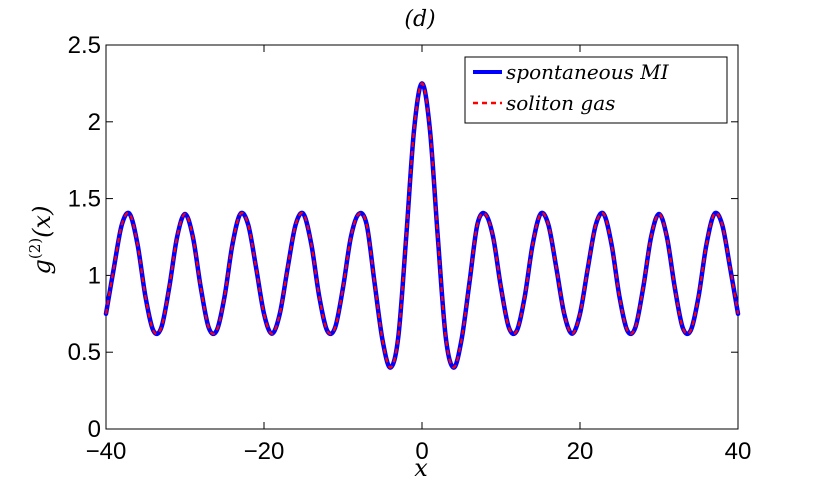 The width and height of the screenshot is (814, 481). What do you see at coordinates (42, 266) in the screenshot?
I see `y-axis-label-base: g` at bounding box center [42, 266].